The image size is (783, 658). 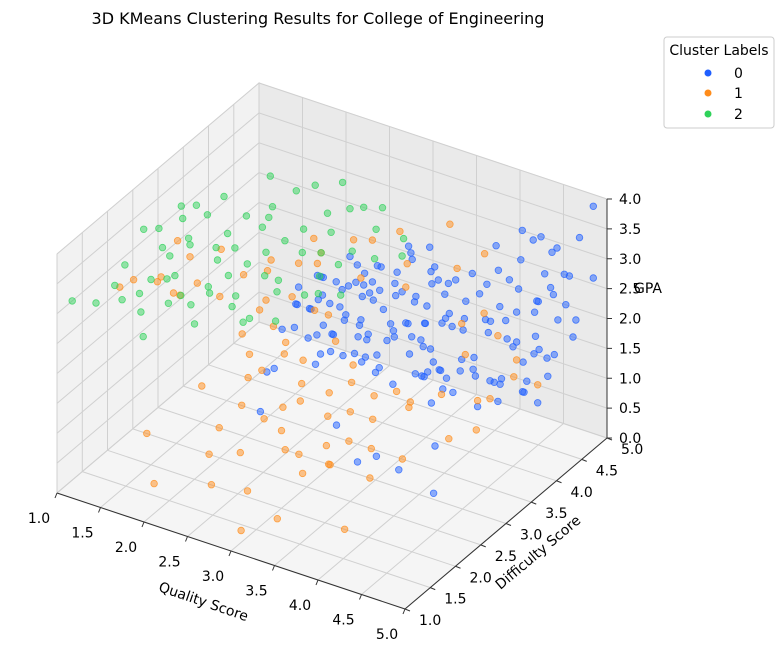 What do you see at coordinates (430, 621) in the screenshot?
I see `y-tick-label: 1.0` at bounding box center [430, 621].